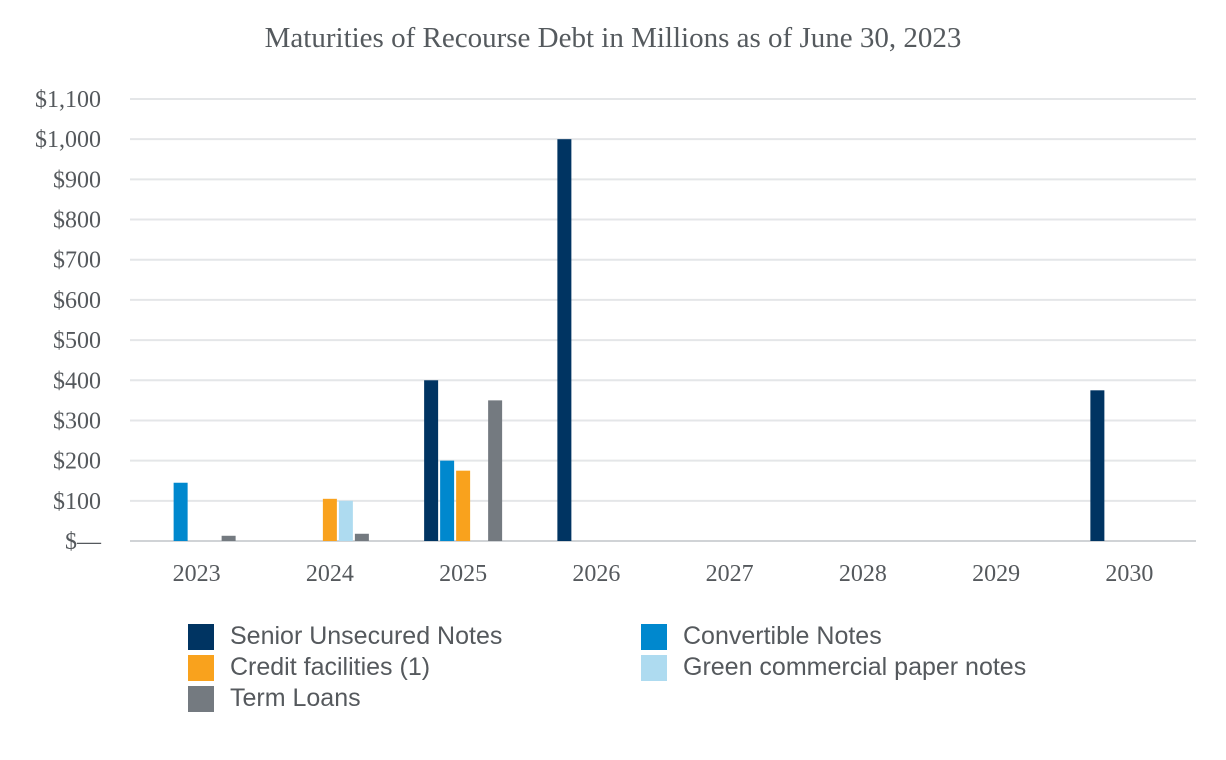 Image resolution: width=1226 pixels, height=760 pixels. What do you see at coordinates (463, 505) in the screenshot?
I see `bar-credit-facilities-1-2025` at bounding box center [463, 505].